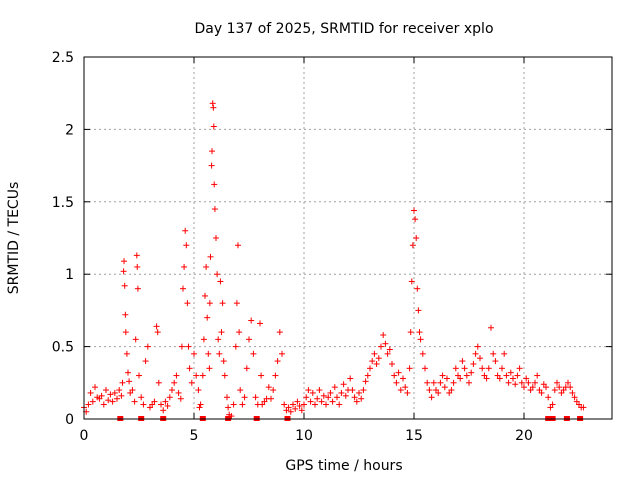 Image resolution: width=640 pixels, height=485 pixels. What do you see at coordinates (69, 130) in the screenshot?
I see `y-tick-label: 2` at bounding box center [69, 130].